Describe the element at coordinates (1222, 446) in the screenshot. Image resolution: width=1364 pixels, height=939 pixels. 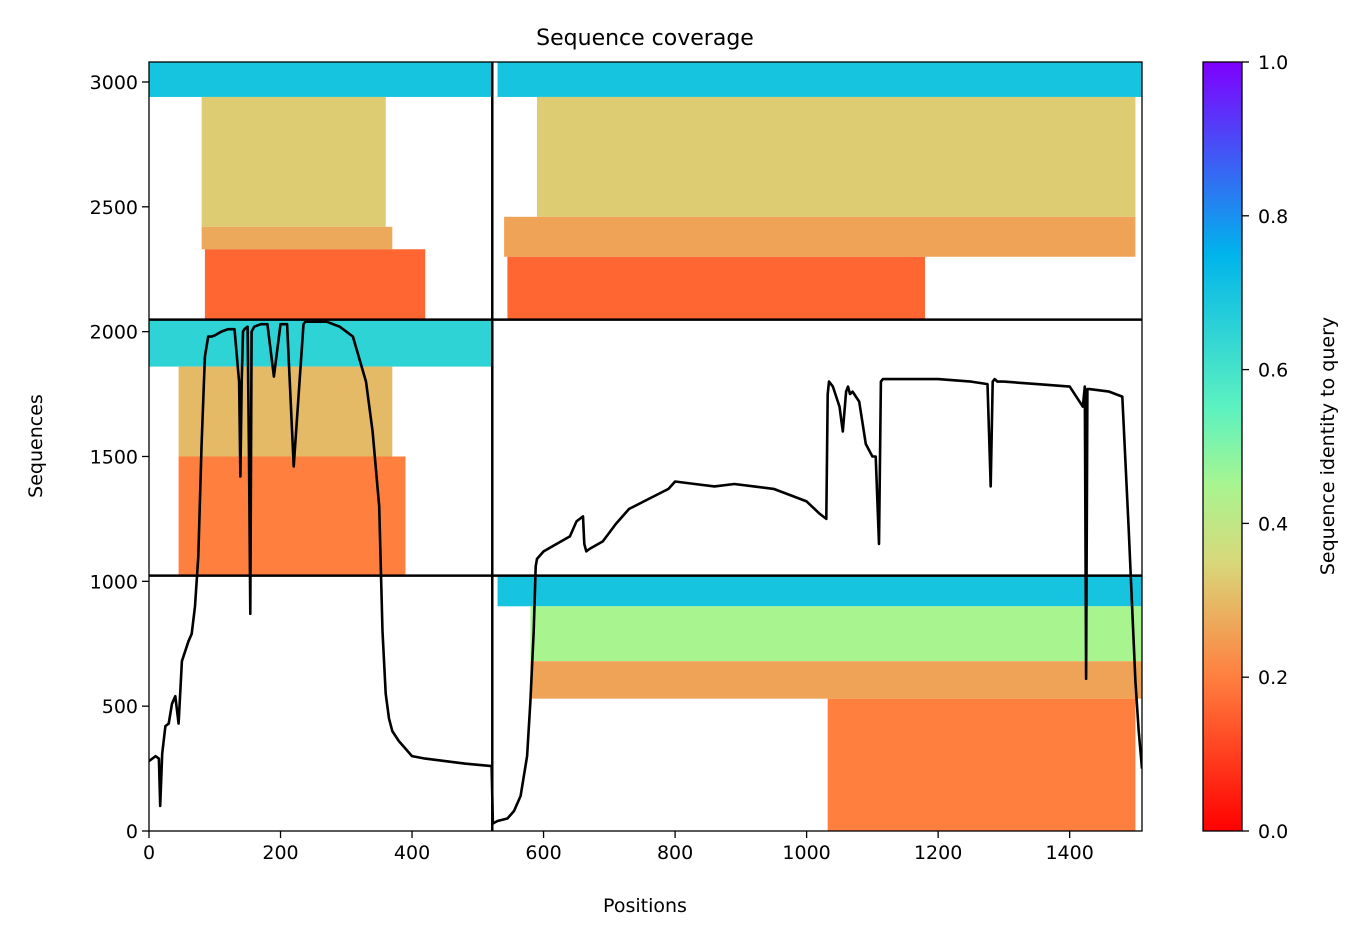
I see `colorbar-gradient` at that location.